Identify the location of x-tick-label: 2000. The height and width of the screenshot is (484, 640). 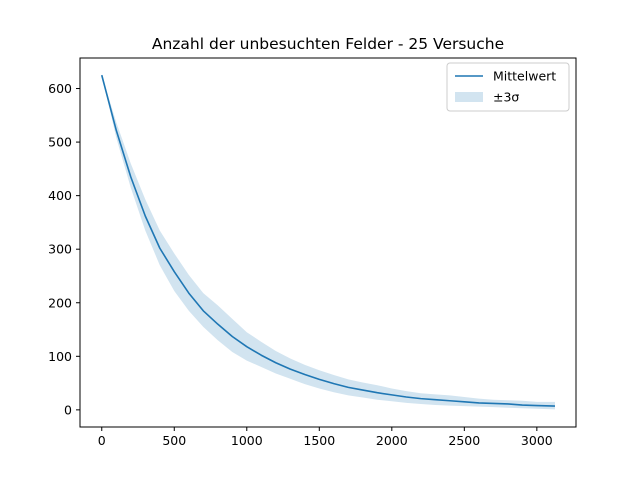
(392, 440).